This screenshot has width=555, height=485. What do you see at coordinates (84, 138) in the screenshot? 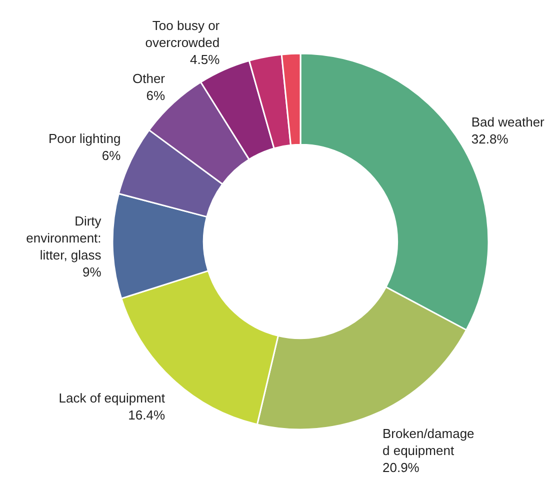
I see `slice-label: Poor lighting` at bounding box center [84, 138].